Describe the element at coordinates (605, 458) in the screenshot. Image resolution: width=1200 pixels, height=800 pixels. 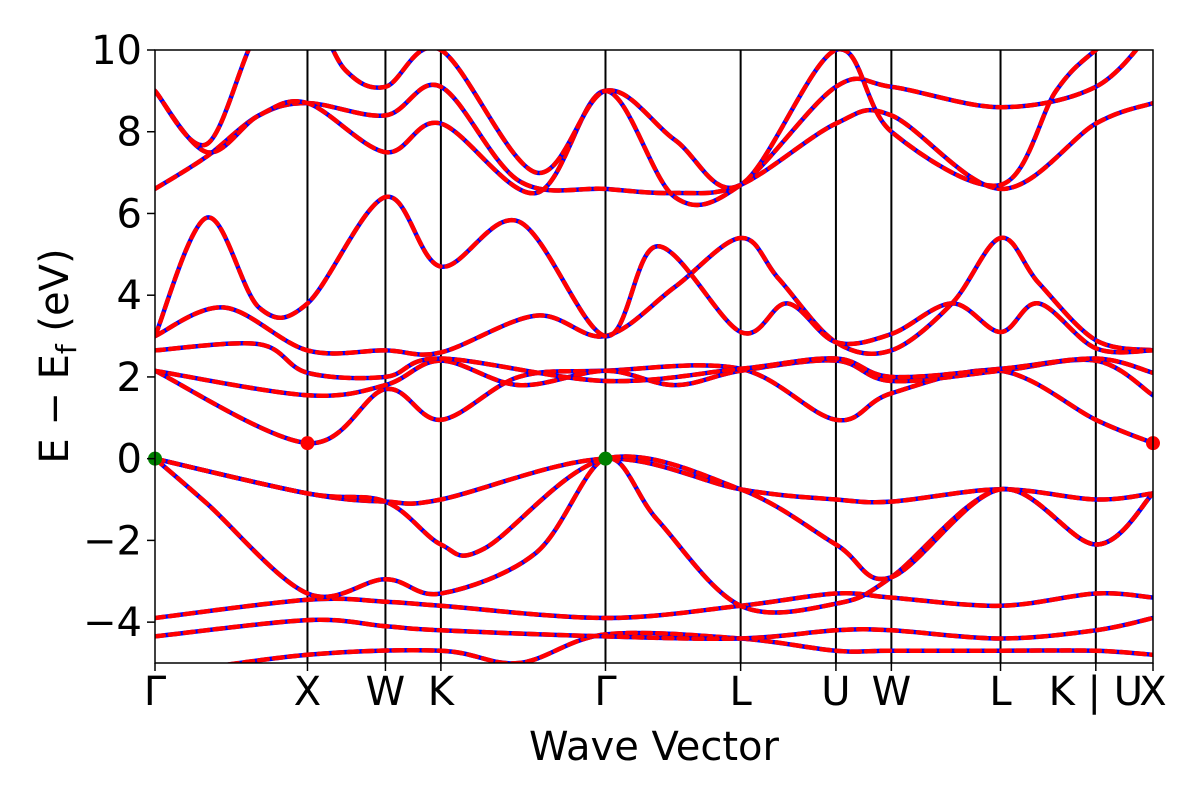
I see `vbm-marker` at that location.